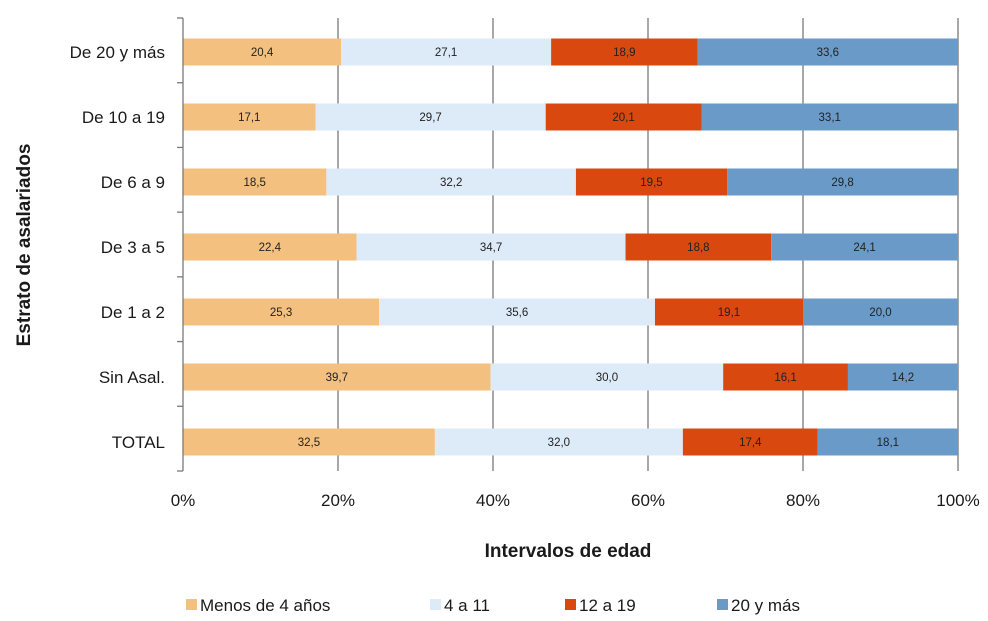 Image resolution: width=988 pixels, height=621 pixels. I want to click on data-label: 32,0, so click(559, 443).